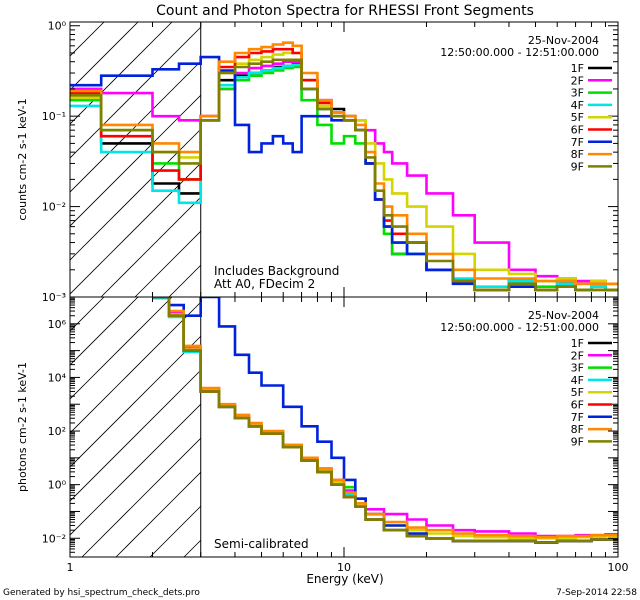 This screenshot has width=640, height=600. What do you see at coordinates (596, 593) in the screenshot?
I see `footer-timestamp: 7-Sep-2014 22:58` at bounding box center [596, 593].